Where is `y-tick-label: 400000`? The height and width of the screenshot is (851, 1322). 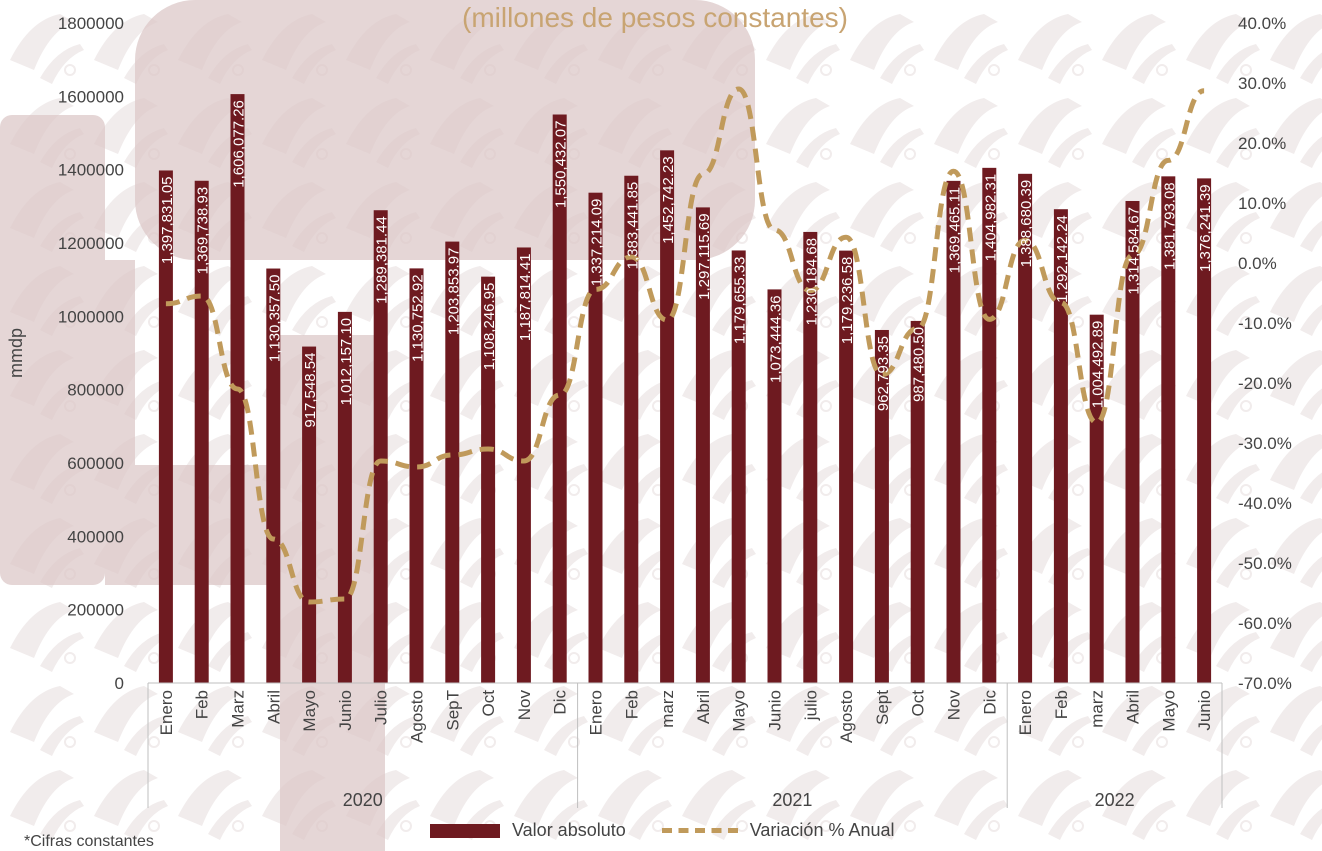
y-tick-label: 400000 is located at coordinates (95, 536).